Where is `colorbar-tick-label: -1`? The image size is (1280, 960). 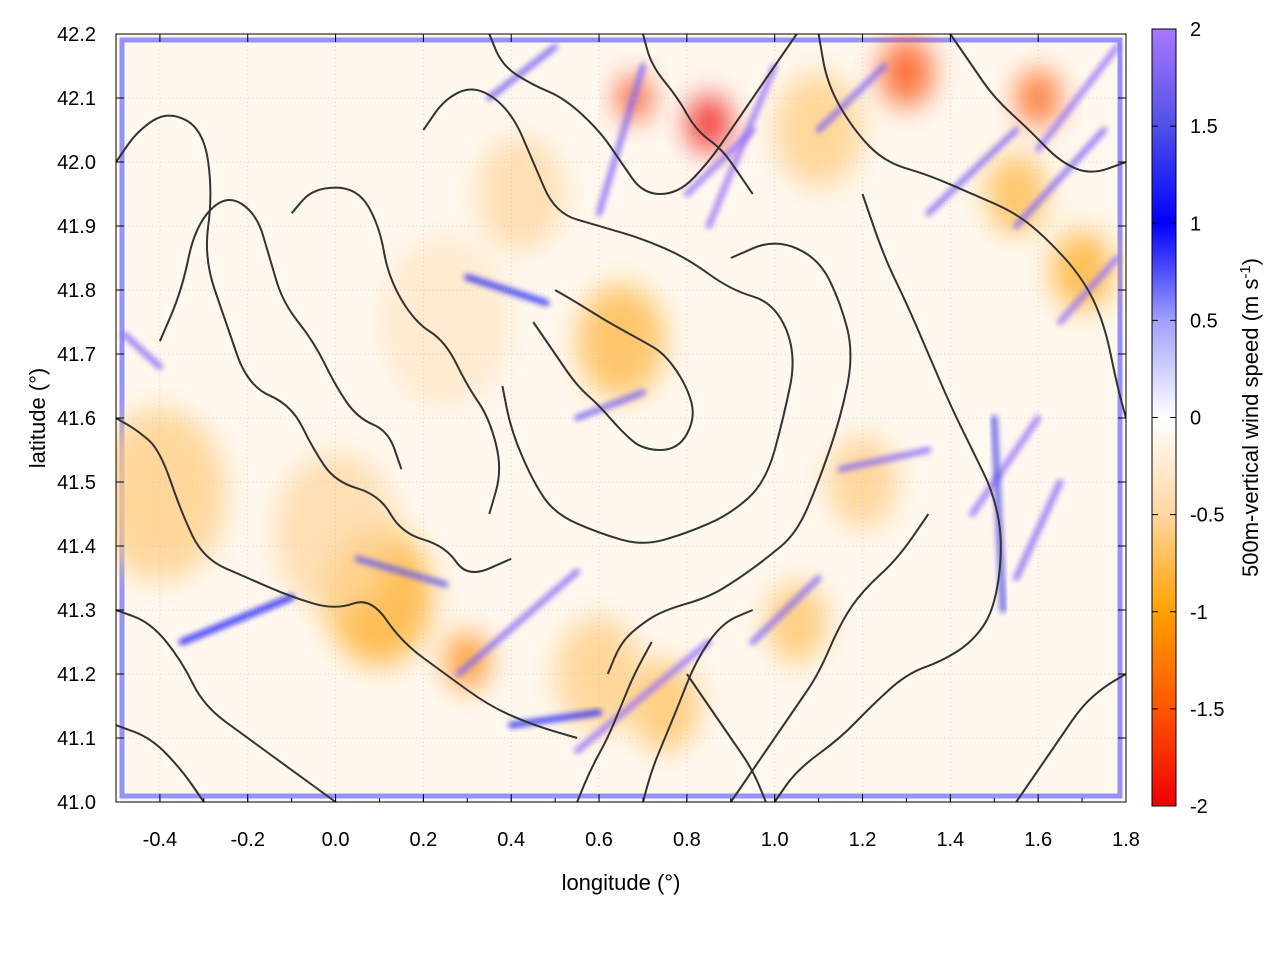 colorbar-tick-label: -1 is located at coordinates (1199, 613).